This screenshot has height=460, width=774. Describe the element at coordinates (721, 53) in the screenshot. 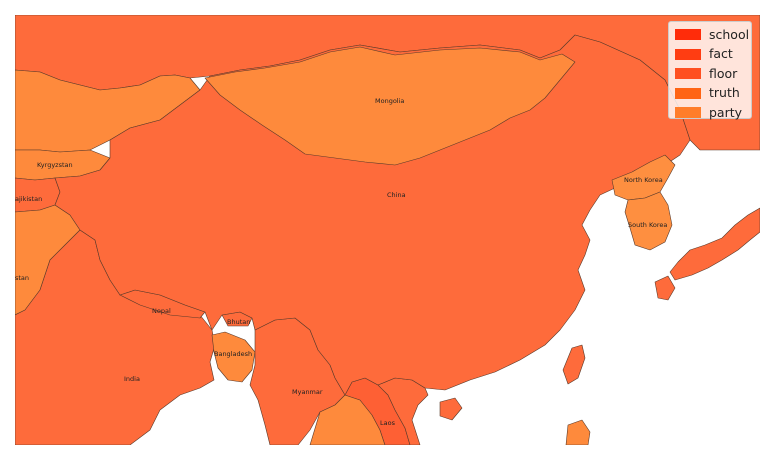

I see `legend-label-fact: fact` at that location.